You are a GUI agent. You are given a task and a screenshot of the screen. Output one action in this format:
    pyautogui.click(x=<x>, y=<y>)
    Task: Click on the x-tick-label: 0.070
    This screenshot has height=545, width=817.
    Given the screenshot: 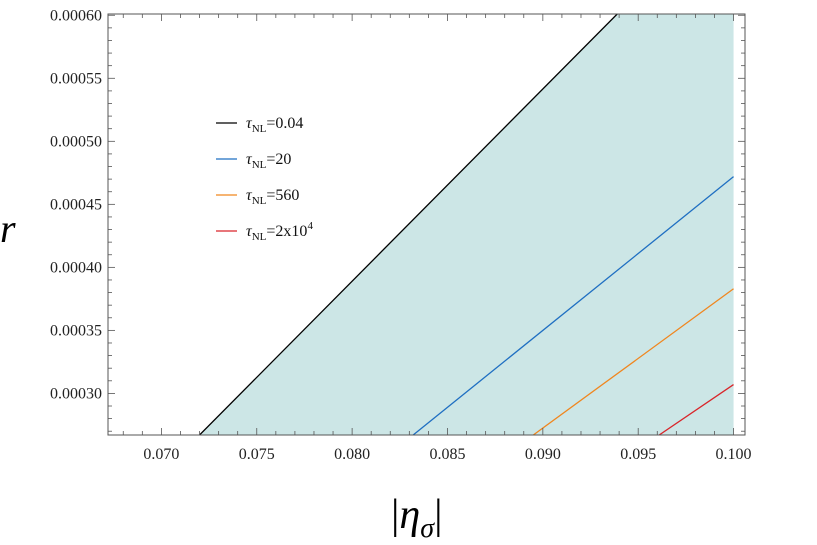 What is the action you would take?
    pyautogui.click(x=161, y=454)
    